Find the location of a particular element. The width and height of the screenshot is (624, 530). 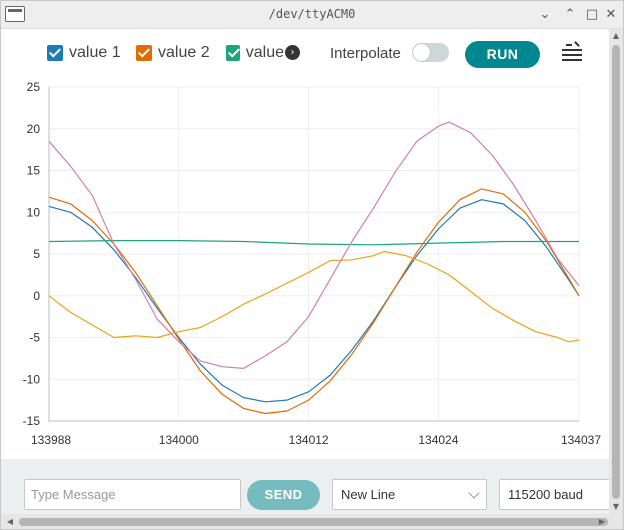

clear-list-icon is located at coordinates (572, 51).